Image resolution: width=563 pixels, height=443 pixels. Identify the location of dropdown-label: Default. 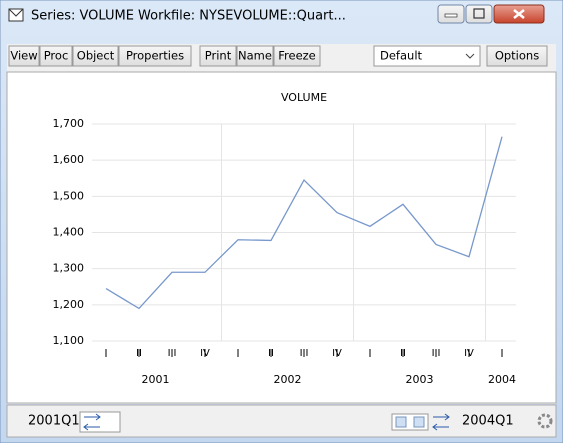
(401, 56).